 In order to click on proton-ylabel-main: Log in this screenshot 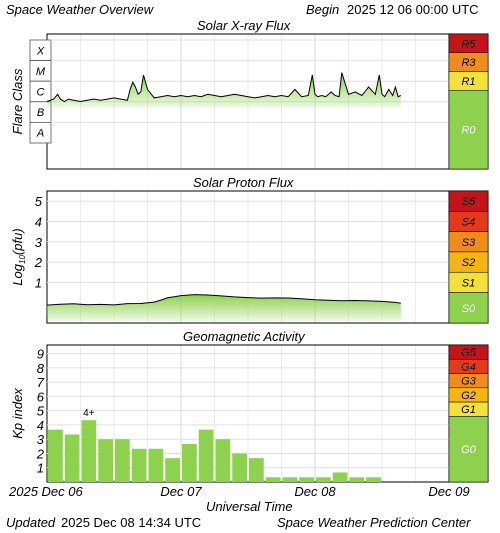, I will do `click(17, 274)`.